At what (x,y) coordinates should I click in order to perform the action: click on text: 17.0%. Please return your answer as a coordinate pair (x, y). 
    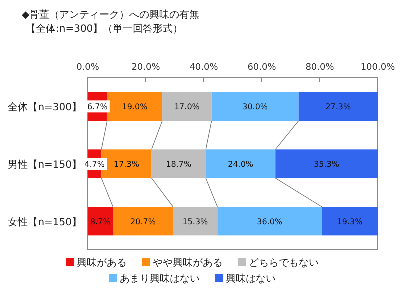
    Looking at the image, I should click on (187, 107).